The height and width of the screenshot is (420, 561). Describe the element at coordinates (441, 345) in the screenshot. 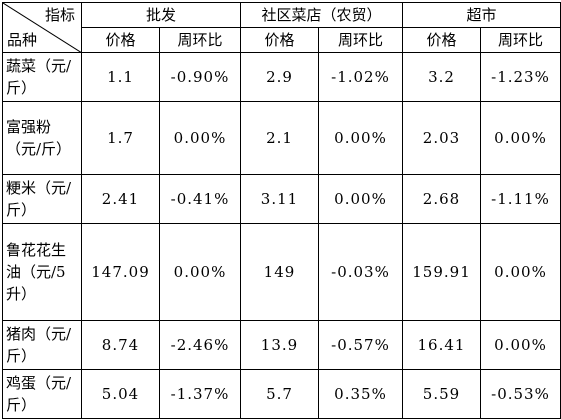

I see `table-cell: 16.41` at that location.